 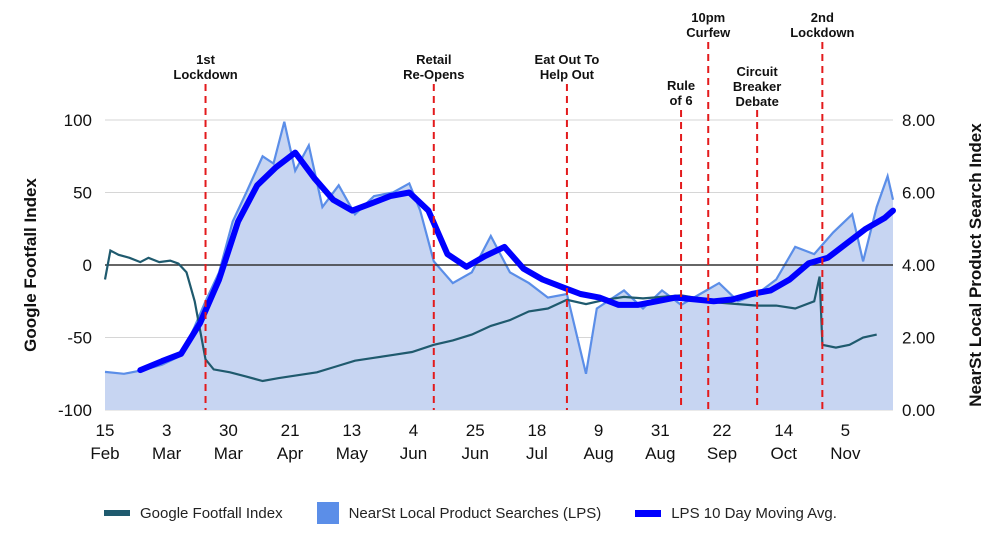 I want to click on legend-item-footfall: Google Footfall Index, so click(x=193, y=513).